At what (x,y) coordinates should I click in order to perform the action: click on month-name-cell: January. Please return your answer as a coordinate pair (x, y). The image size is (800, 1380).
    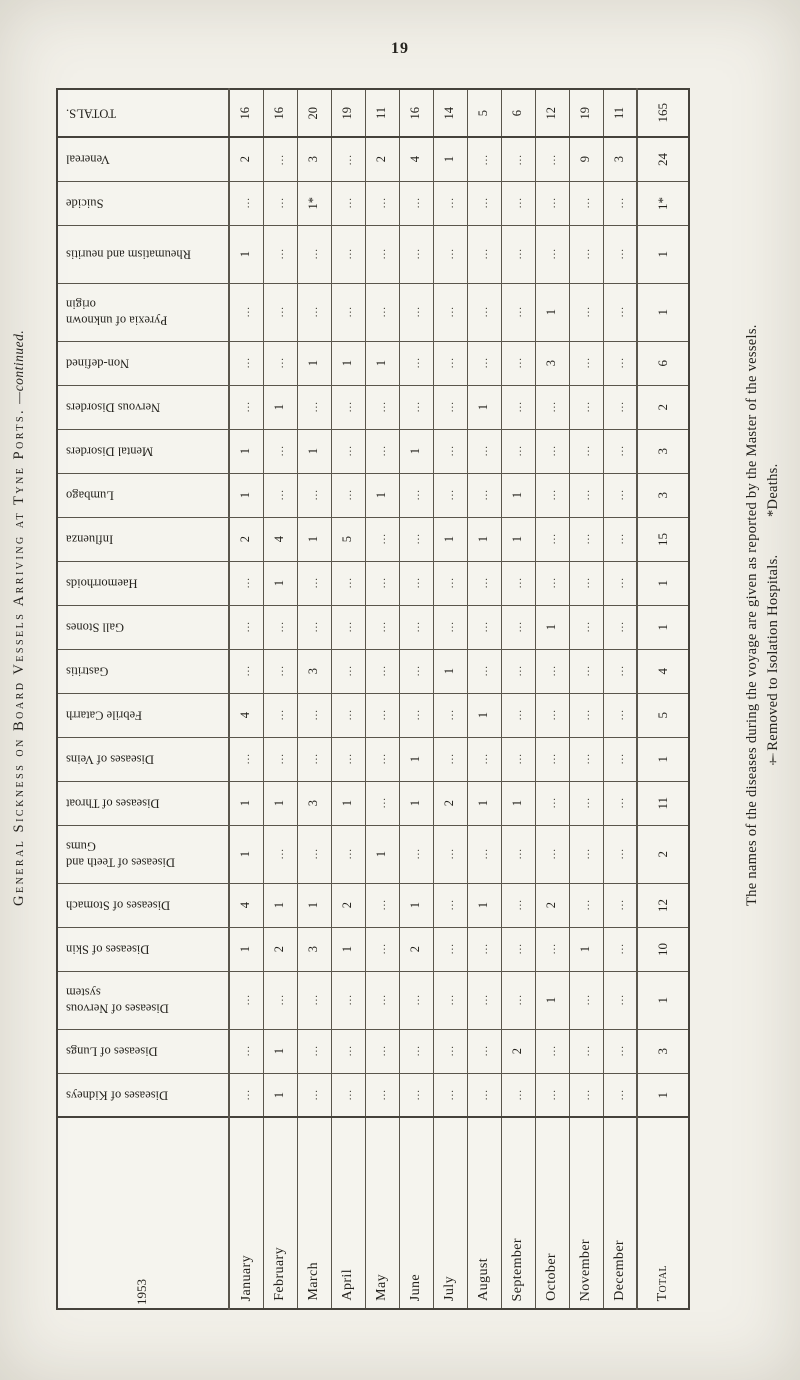
    Looking at the image, I should click on (246, 1213).